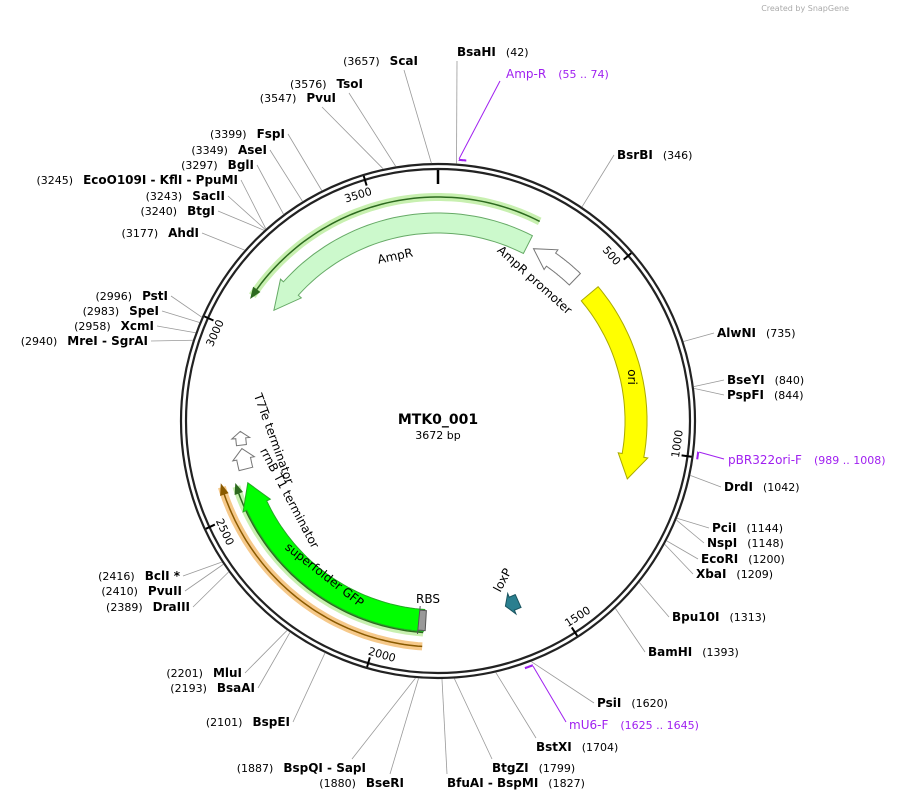 The image size is (909, 806). Describe the element at coordinates (502, 580) in the screenshot. I see `feature-label: loxP` at that location.